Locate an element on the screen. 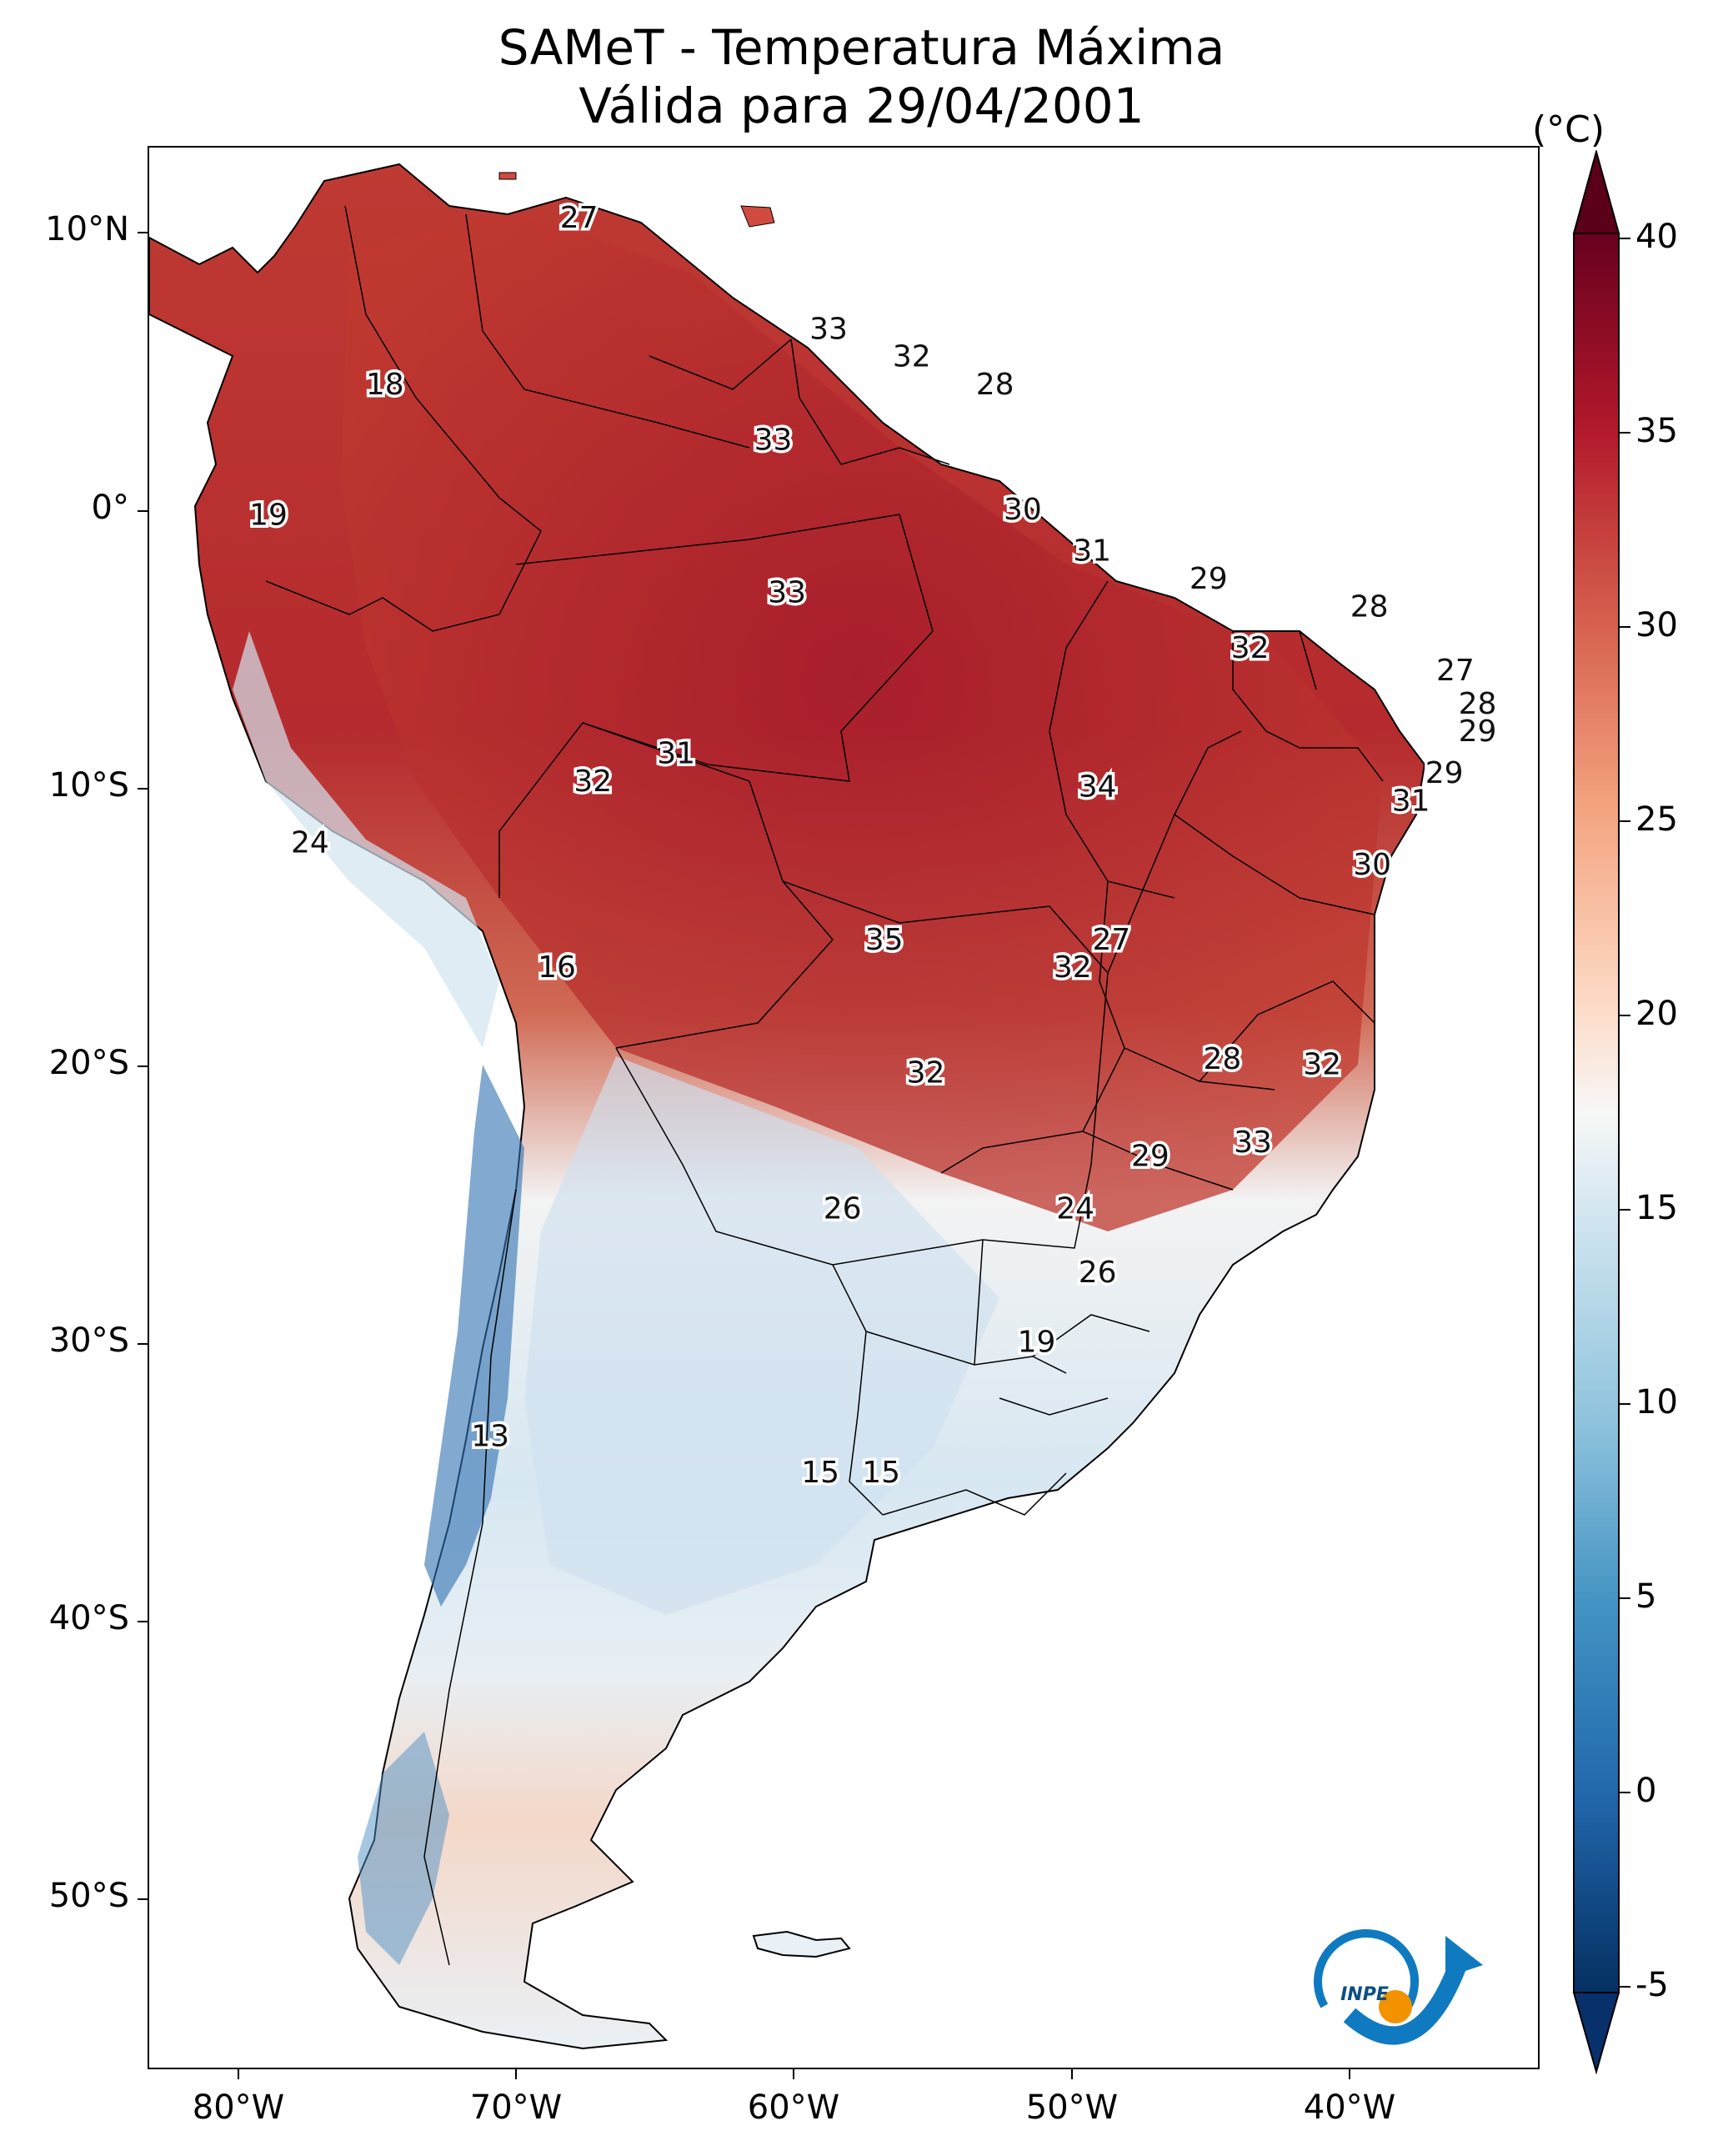 The image size is (1723, 2156). colorbar is located at coordinates (1596, 1112).